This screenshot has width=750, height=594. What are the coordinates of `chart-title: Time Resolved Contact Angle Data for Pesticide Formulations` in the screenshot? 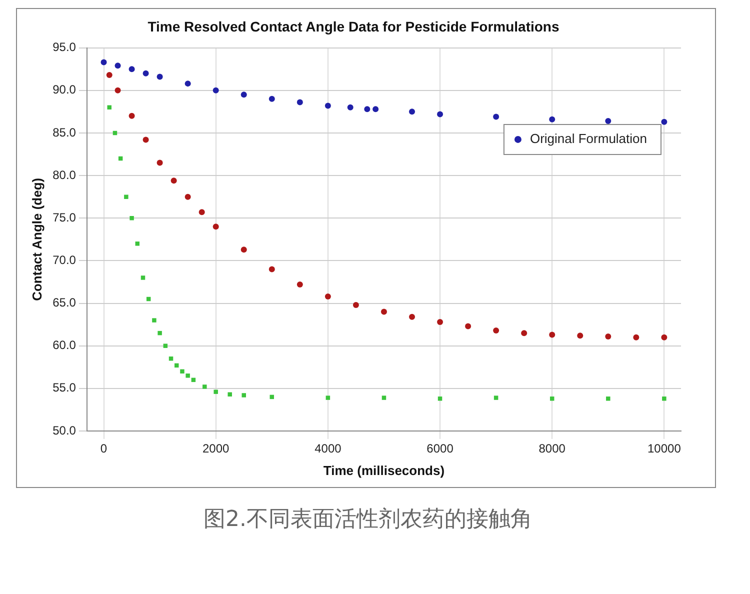 It's located at (354, 26).